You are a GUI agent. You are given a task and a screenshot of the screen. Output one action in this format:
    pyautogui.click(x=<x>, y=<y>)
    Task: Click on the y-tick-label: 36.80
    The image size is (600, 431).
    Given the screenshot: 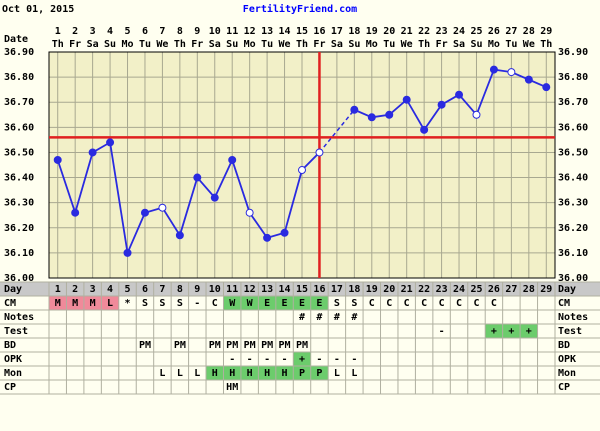 What is the action you would take?
    pyautogui.click(x=19, y=77)
    